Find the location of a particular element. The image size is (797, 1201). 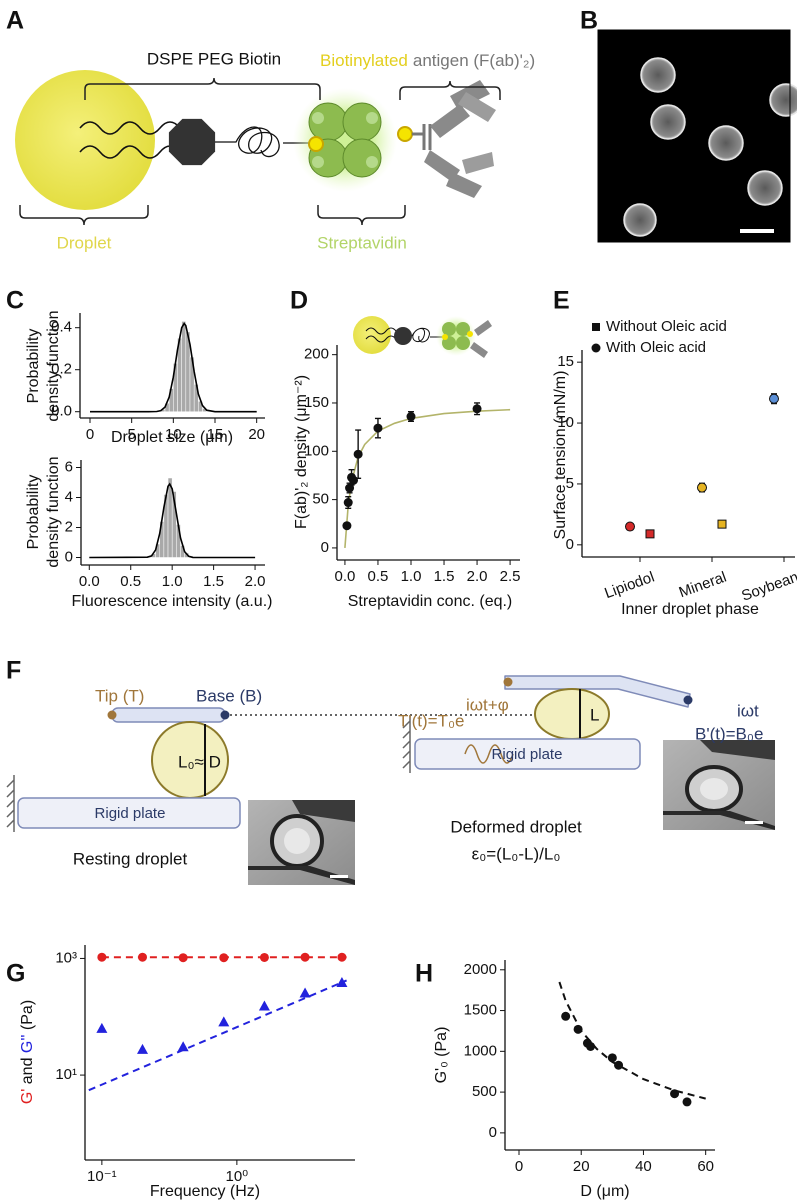

y-tick-label: 0.4 is located at coordinates (61, 327).